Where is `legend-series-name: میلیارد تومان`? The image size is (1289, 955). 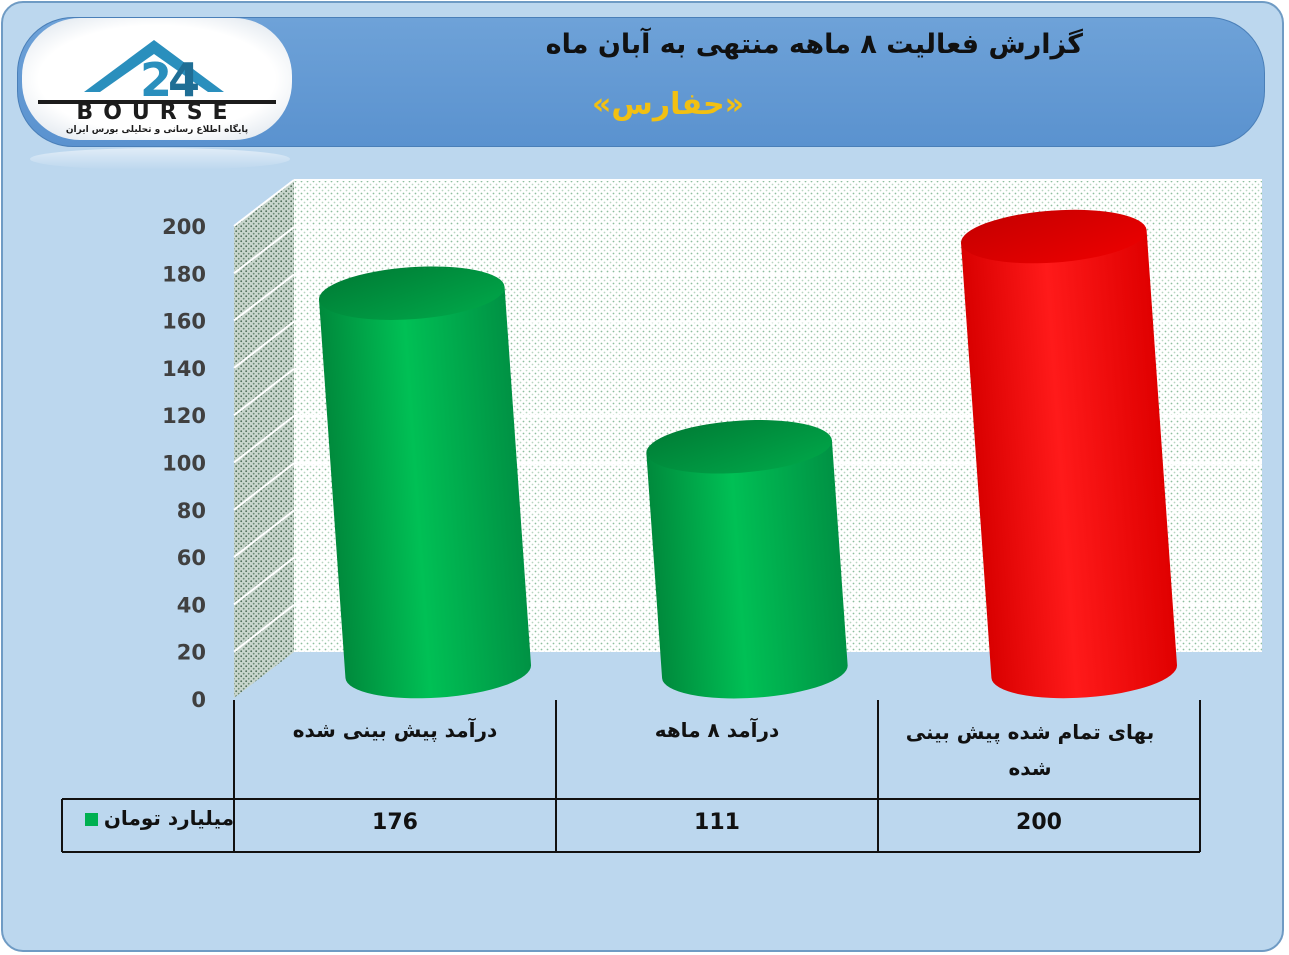
legend-series-name: میلیارد تومان is located at coordinates (168, 818).